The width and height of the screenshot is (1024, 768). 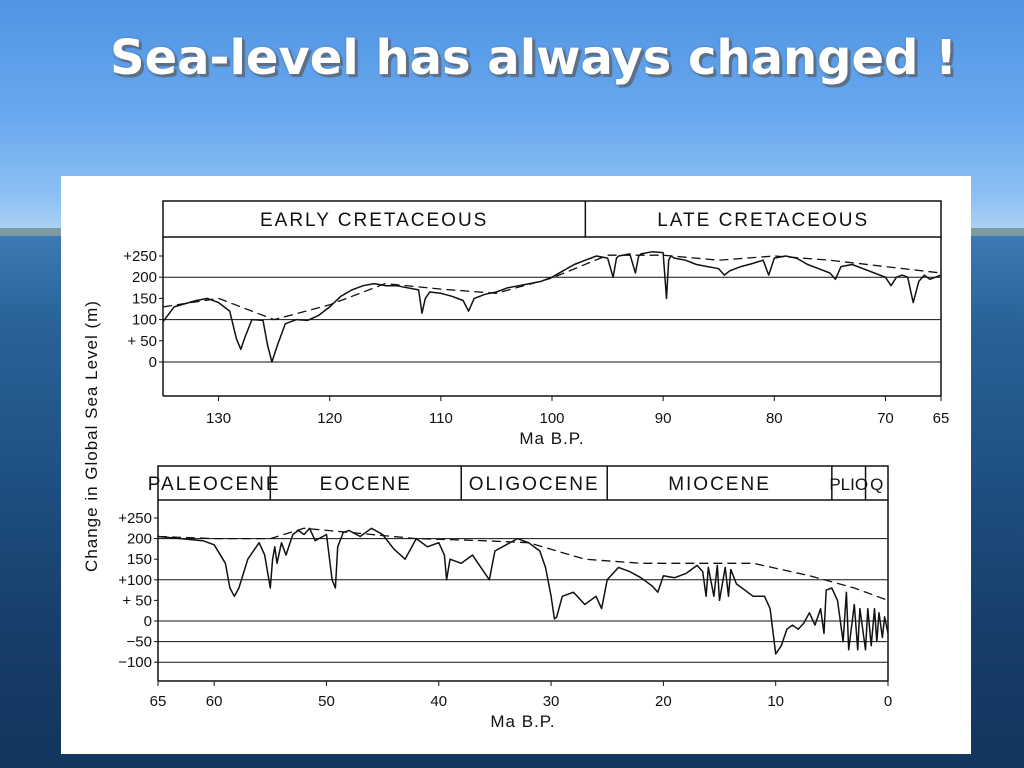 What do you see at coordinates (31, 232) in the screenshot?
I see `left-shoreline` at bounding box center [31, 232].